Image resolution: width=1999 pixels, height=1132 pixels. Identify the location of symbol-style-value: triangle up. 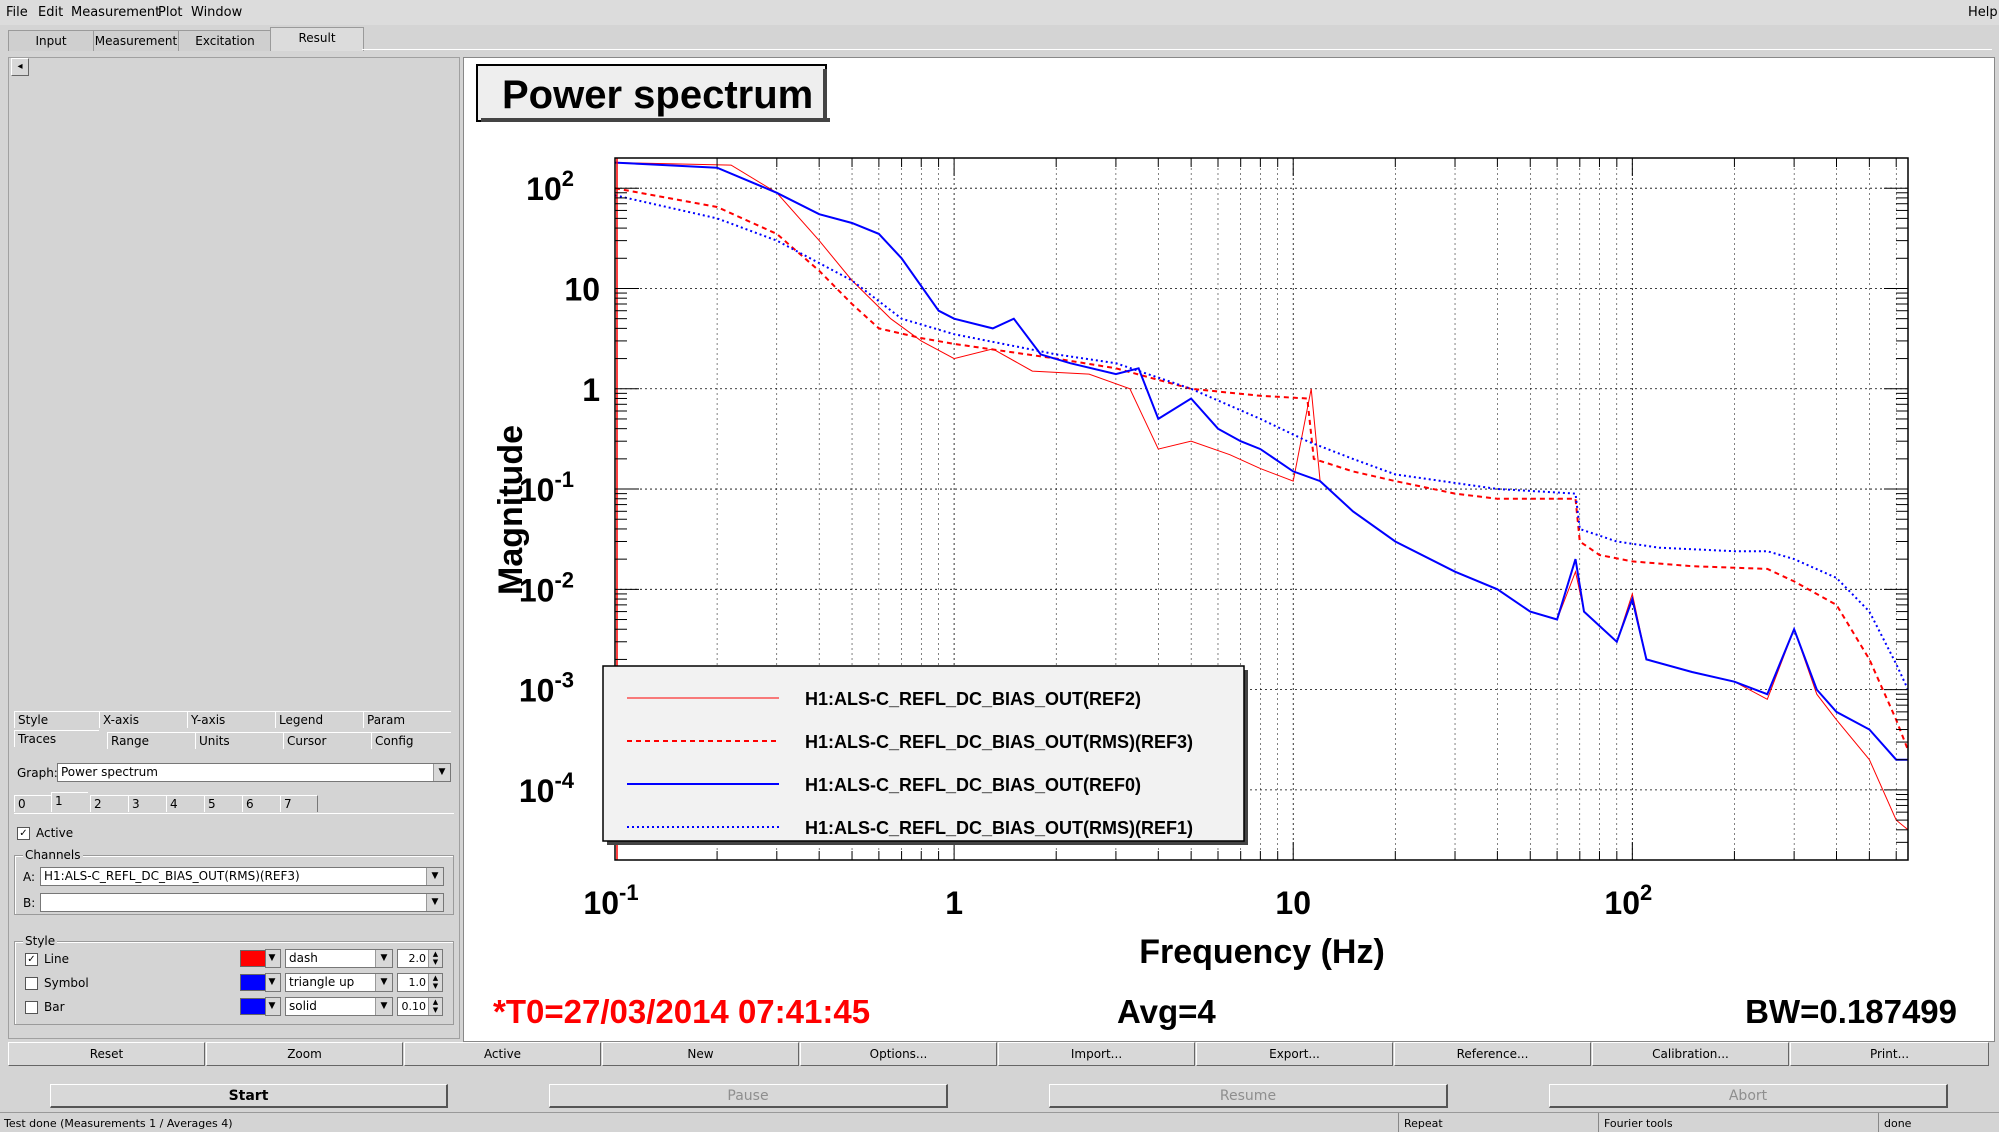
(322, 982).